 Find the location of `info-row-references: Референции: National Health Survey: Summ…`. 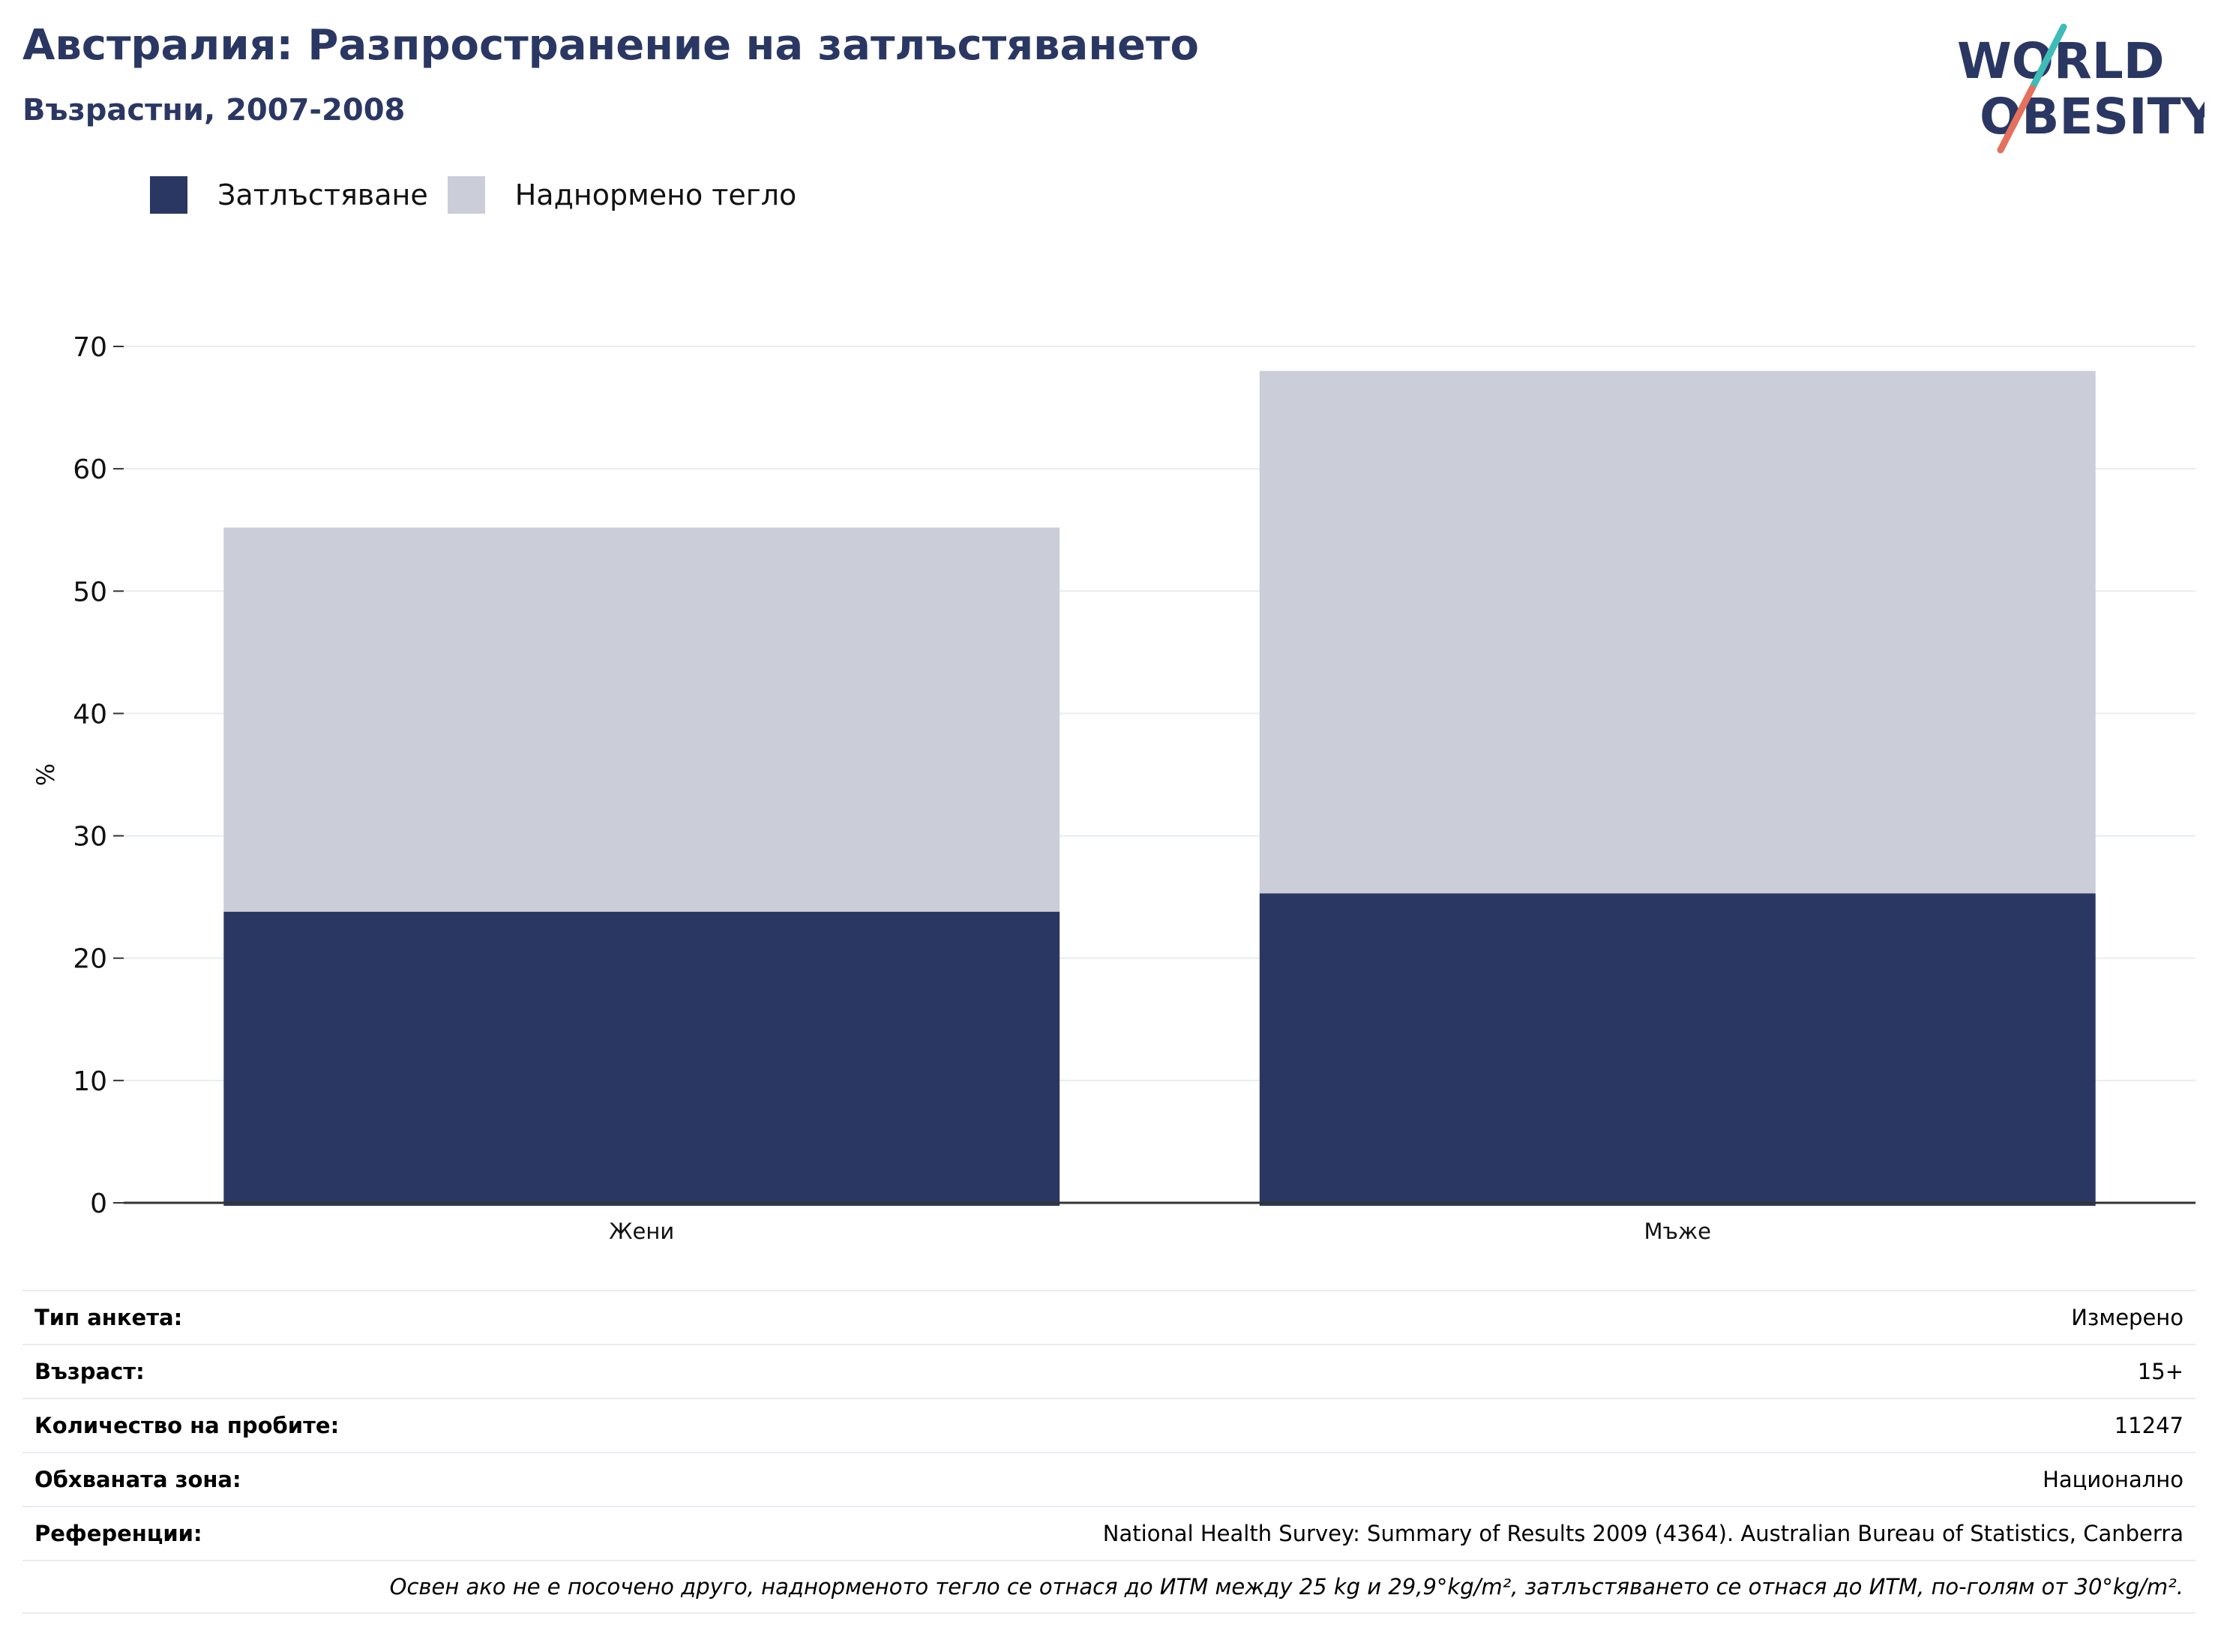

info-row-references: Референции: National Health Survey: Summ… is located at coordinates (1109, 1533).